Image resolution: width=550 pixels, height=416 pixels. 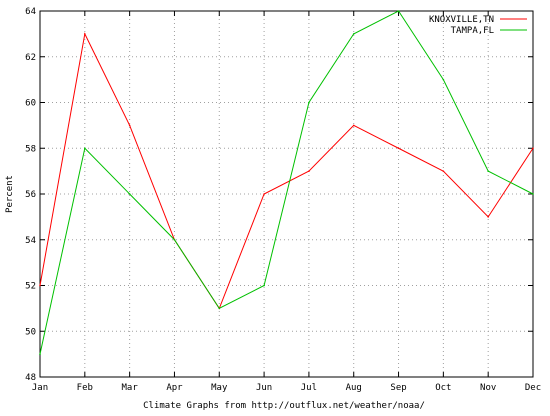 What do you see at coordinates (398, 388) in the screenshot?
I see `x-tick-label: Sep` at bounding box center [398, 388].